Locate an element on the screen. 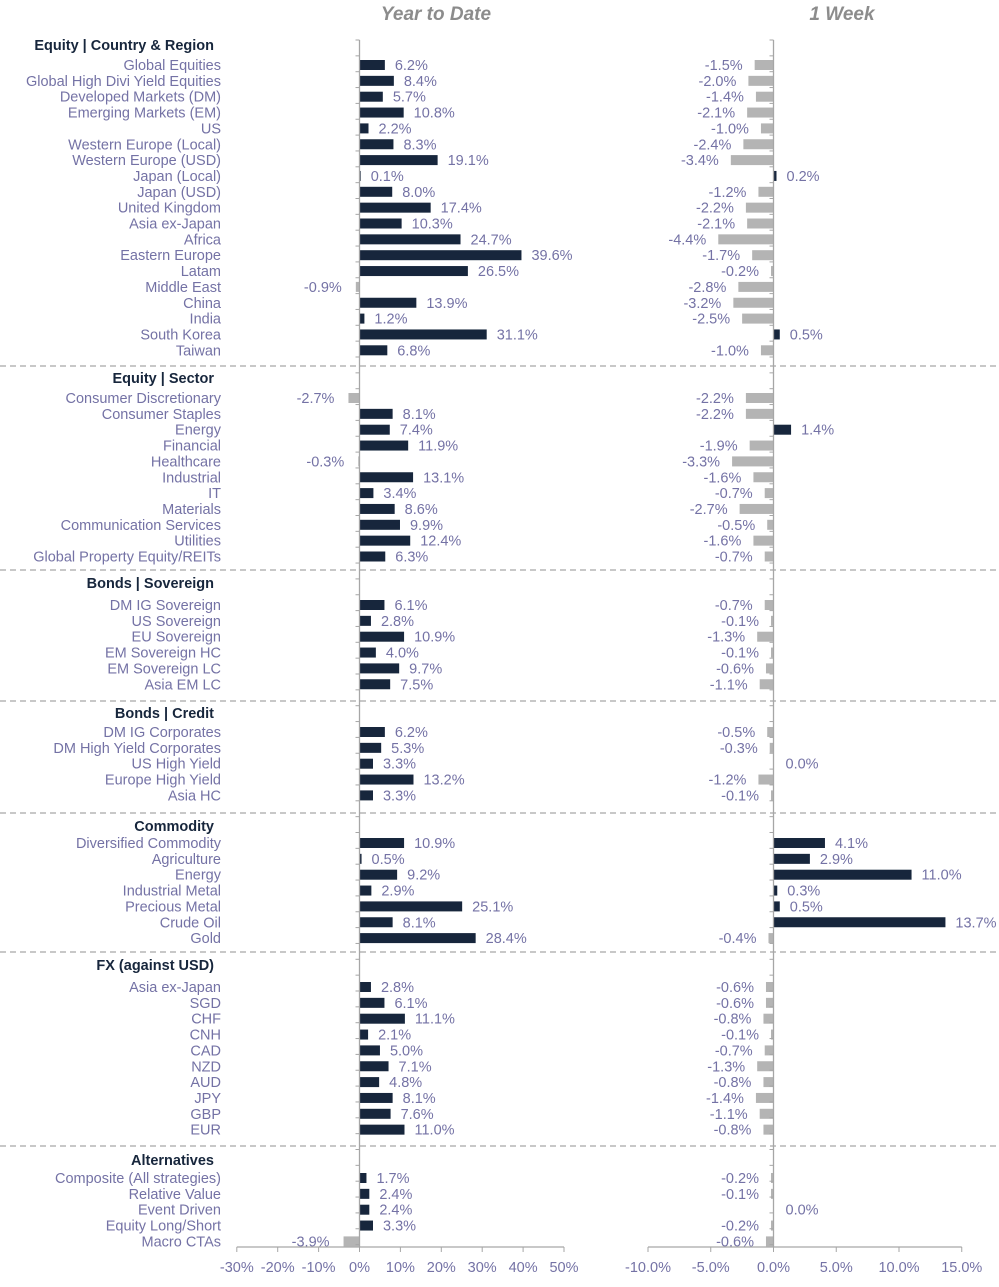  category-label: CAD is located at coordinates (205, 1051).